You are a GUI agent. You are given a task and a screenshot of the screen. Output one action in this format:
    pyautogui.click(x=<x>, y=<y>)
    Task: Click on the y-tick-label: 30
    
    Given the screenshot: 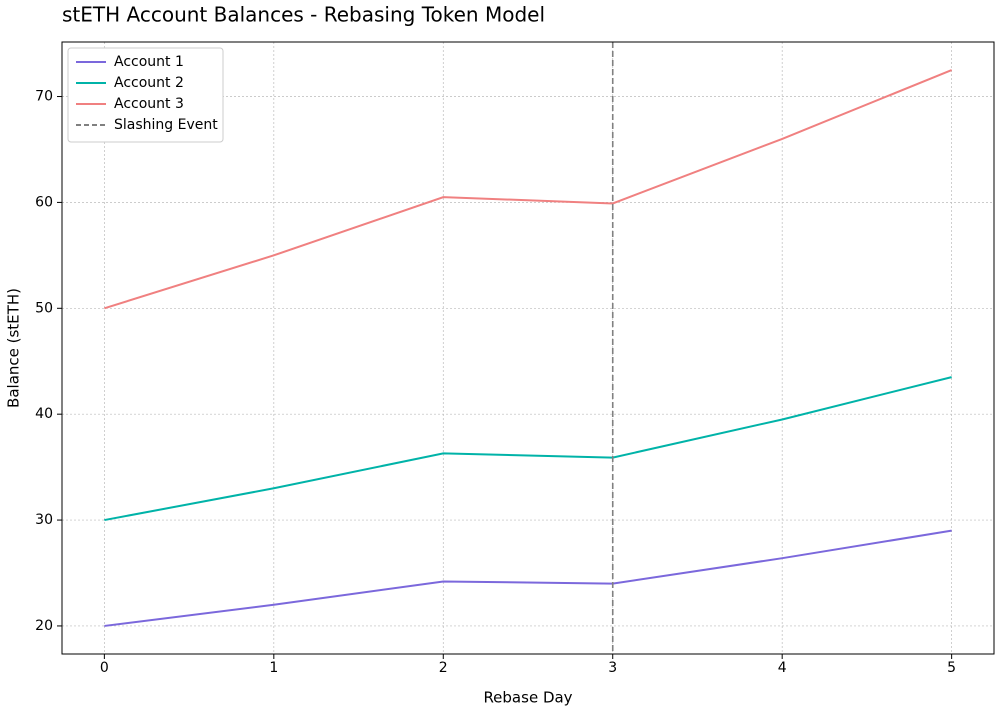 What is the action you would take?
    pyautogui.click(x=44, y=520)
    